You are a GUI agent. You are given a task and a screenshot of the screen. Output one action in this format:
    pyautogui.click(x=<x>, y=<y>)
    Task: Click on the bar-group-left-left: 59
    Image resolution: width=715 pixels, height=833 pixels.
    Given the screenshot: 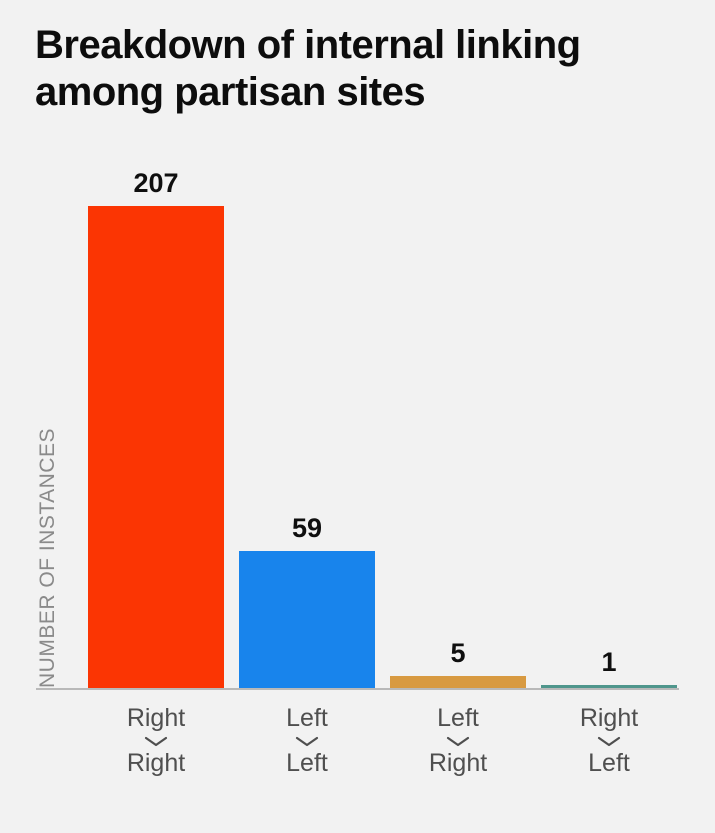 What is the action you would take?
    pyautogui.click(x=307, y=601)
    